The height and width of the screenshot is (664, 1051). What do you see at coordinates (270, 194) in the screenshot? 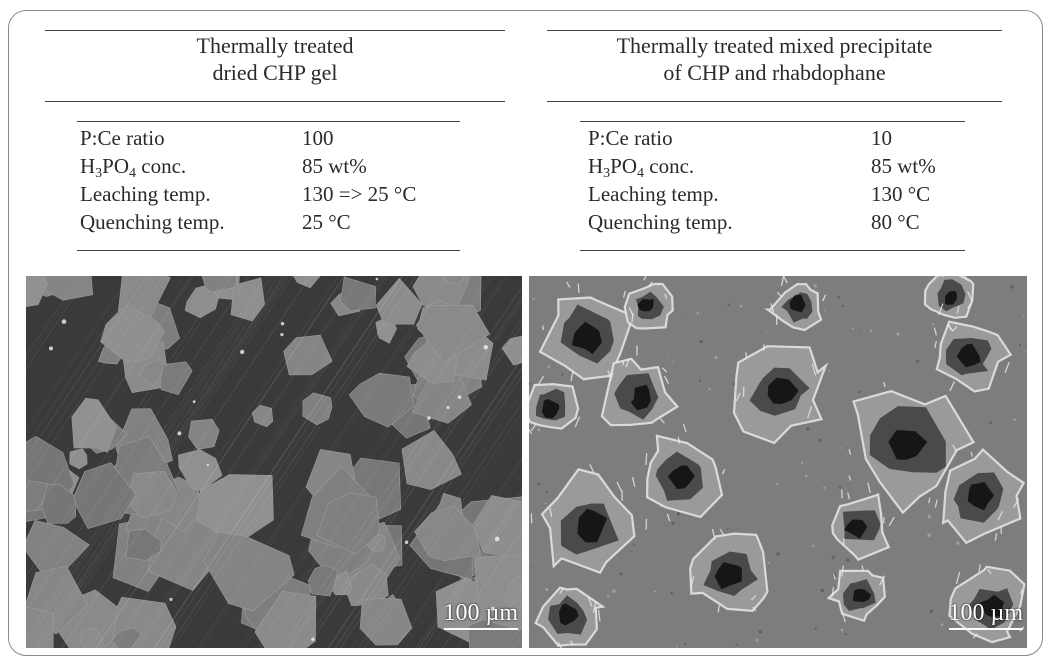
I see `param-row: Leaching temp. 130 => 25 °C` at bounding box center [270, 194].